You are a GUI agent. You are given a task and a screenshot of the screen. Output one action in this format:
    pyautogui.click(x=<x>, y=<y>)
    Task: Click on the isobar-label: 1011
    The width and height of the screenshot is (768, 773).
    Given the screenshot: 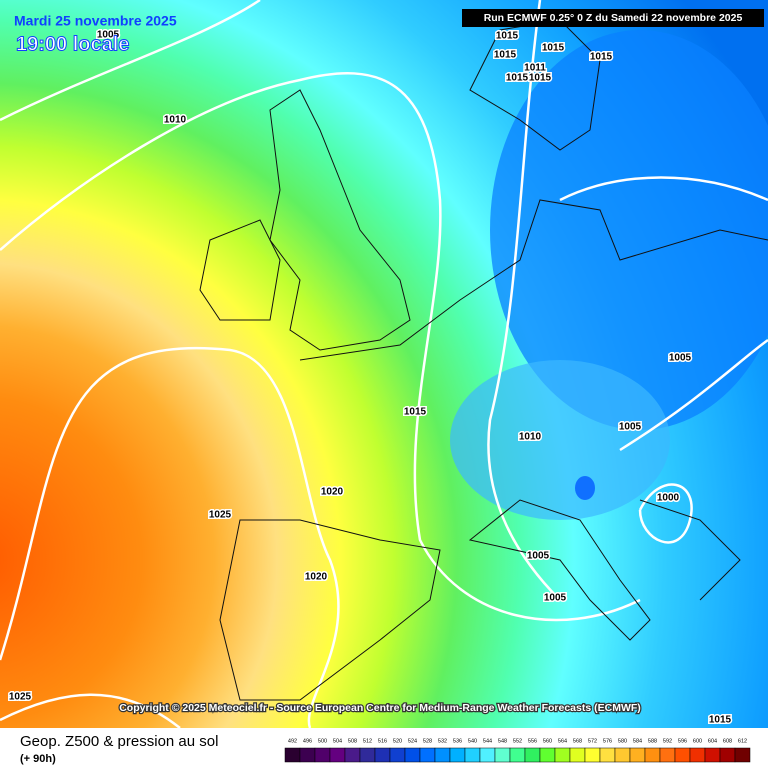 What is the action you would take?
    pyautogui.click(x=535, y=68)
    